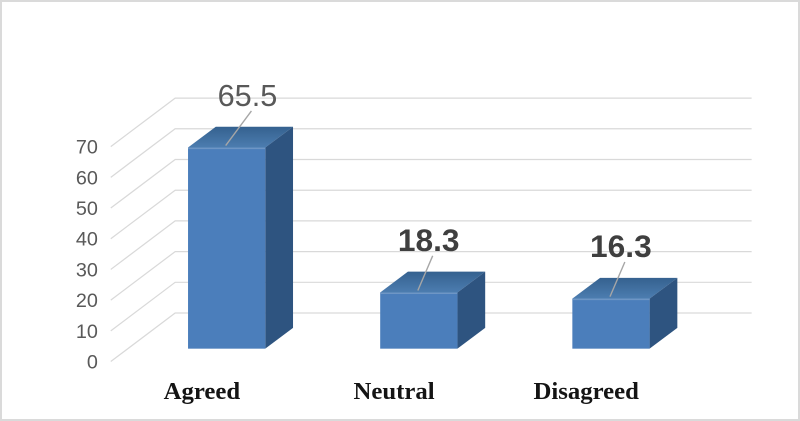  What do you see at coordinates (429, 240) in the screenshot?
I see `data-label-neutral: 18.3` at bounding box center [429, 240].